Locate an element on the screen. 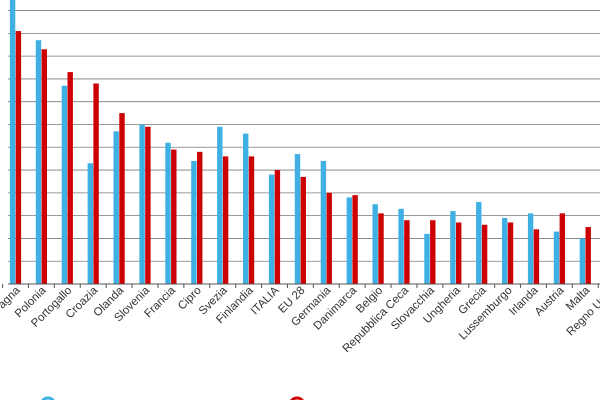 This screenshot has width=600, height=400. x-tick-label: Austria is located at coordinates (550, 301).